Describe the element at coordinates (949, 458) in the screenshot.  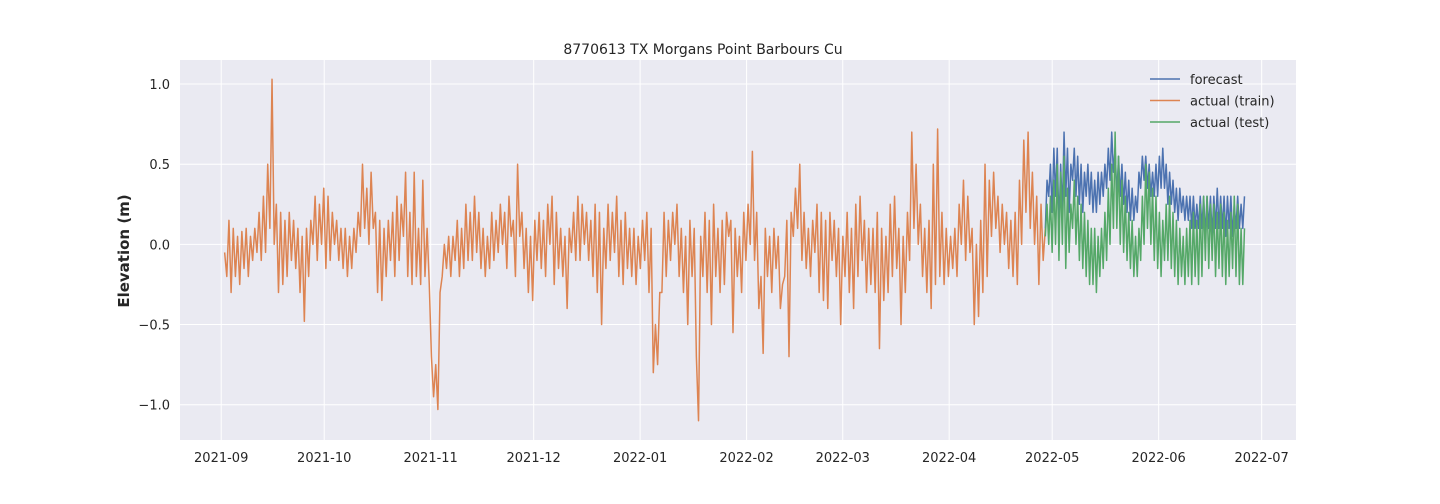
I see `x-tick-label: 2022-04` at that location.